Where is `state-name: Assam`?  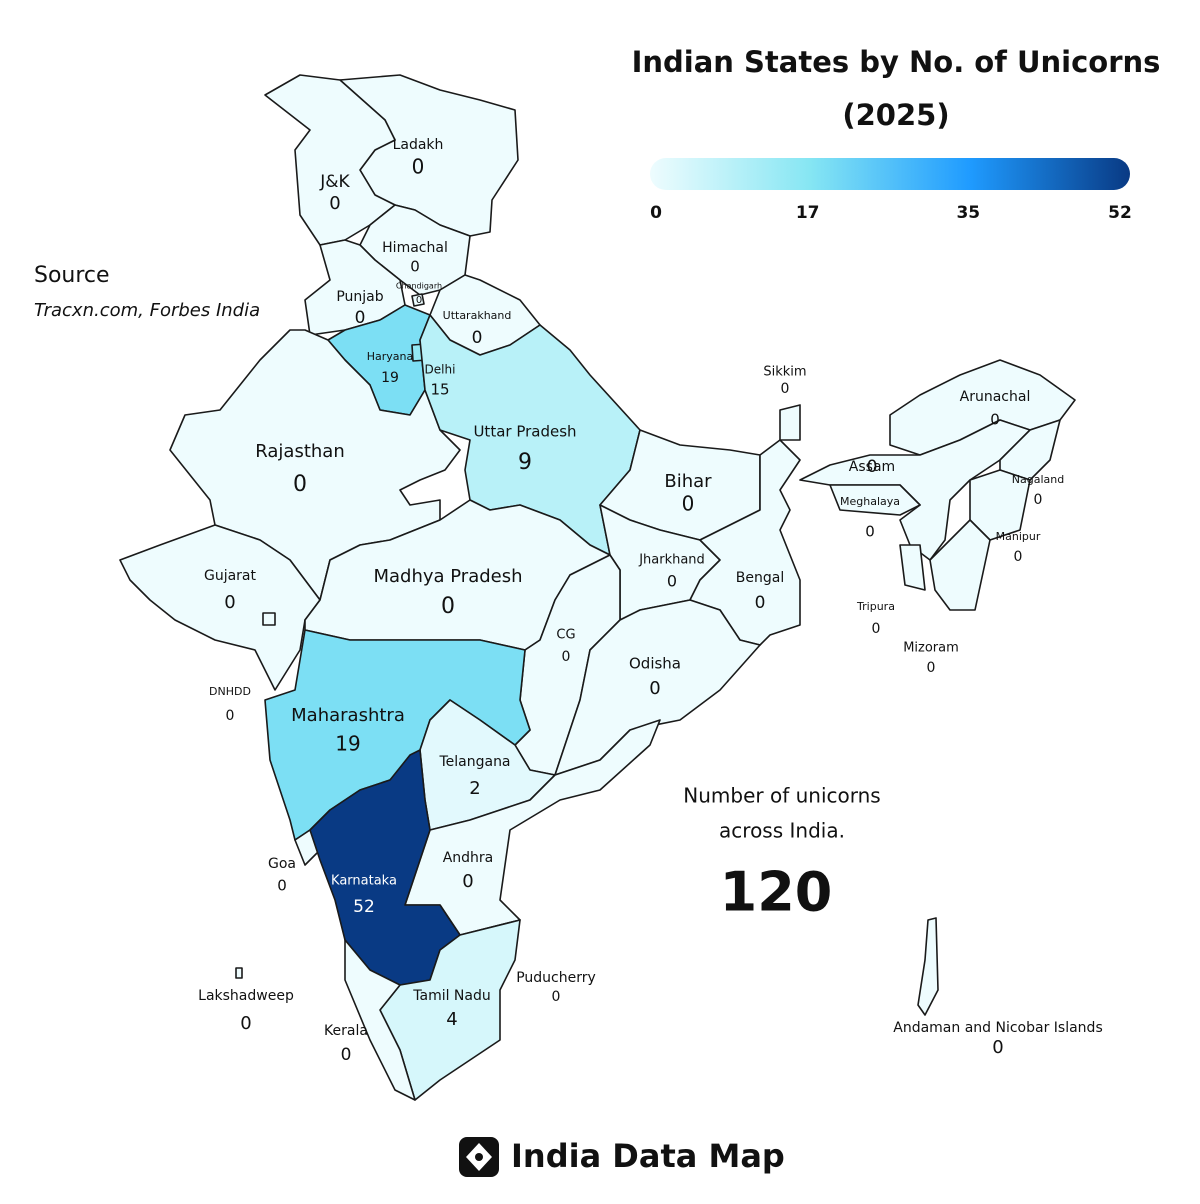
state-name: Assam is located at coordinates (872, 467).